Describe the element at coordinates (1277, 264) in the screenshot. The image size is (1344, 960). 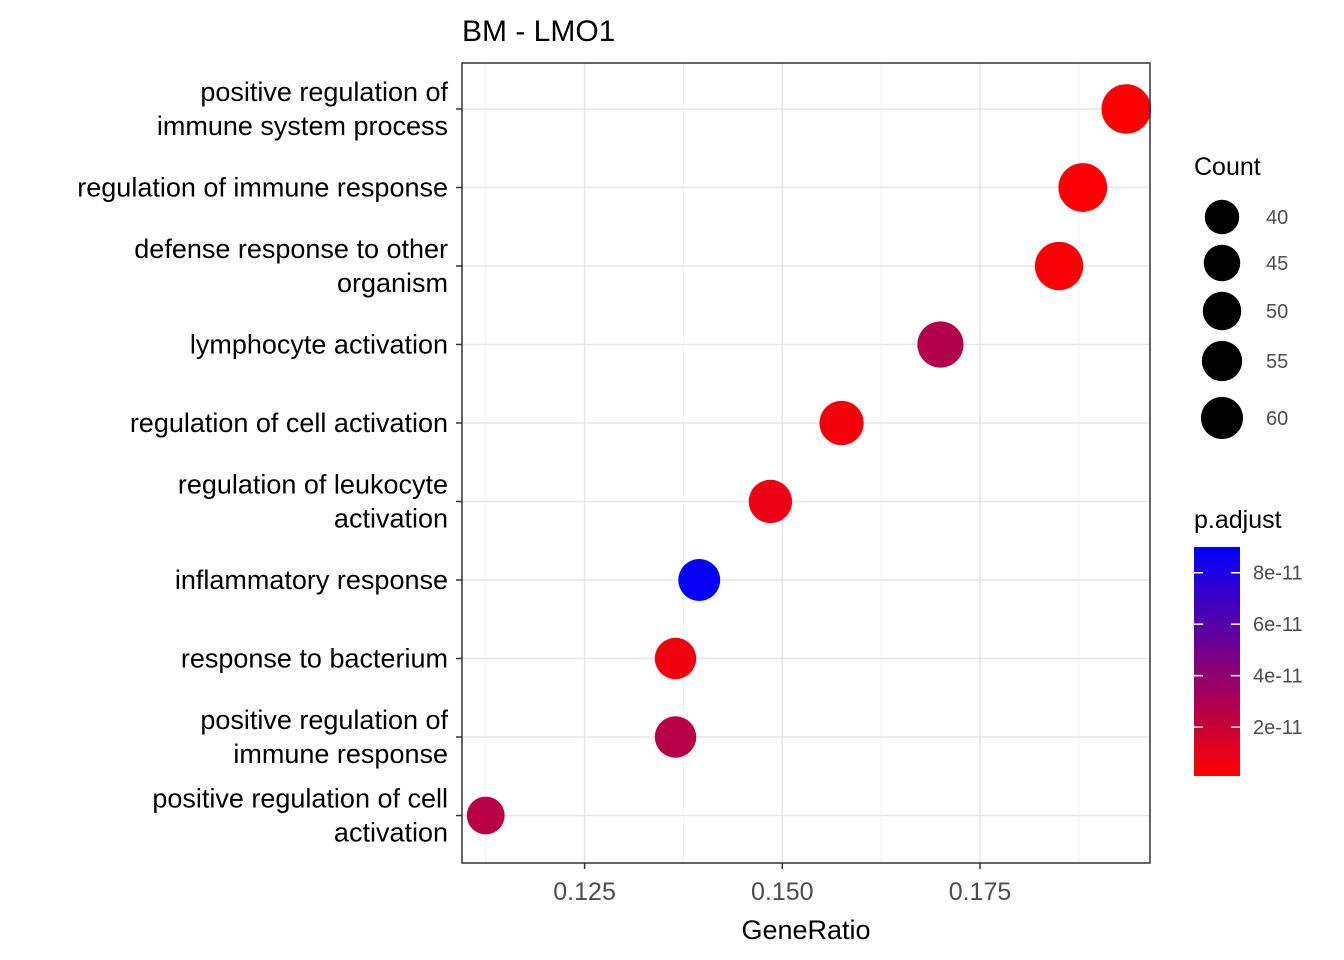
I see `size-legend-label: 45` at that location.